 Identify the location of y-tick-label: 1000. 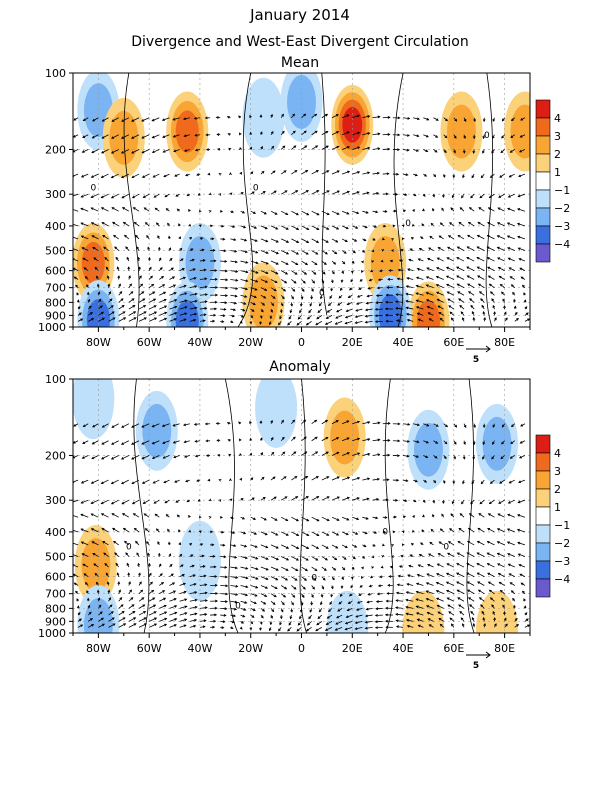
(52, 327).